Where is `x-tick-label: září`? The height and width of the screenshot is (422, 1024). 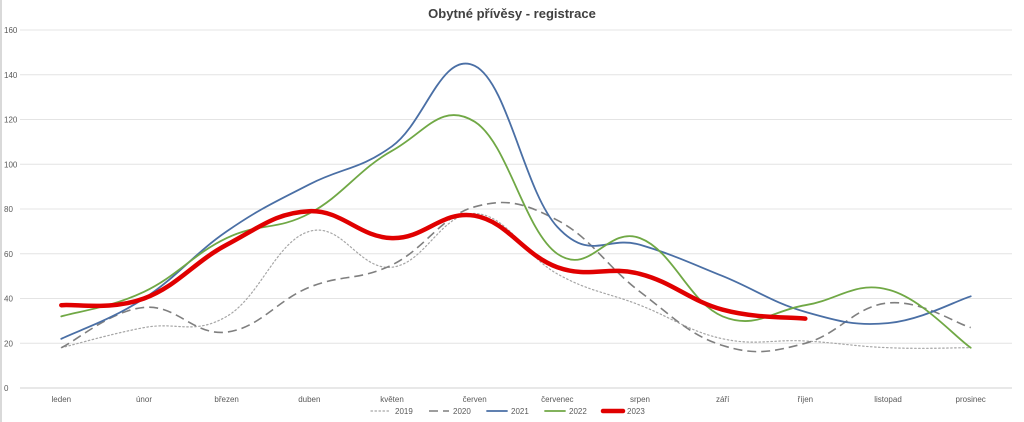 x-tick-label: září is located at coordinates (723, 399).